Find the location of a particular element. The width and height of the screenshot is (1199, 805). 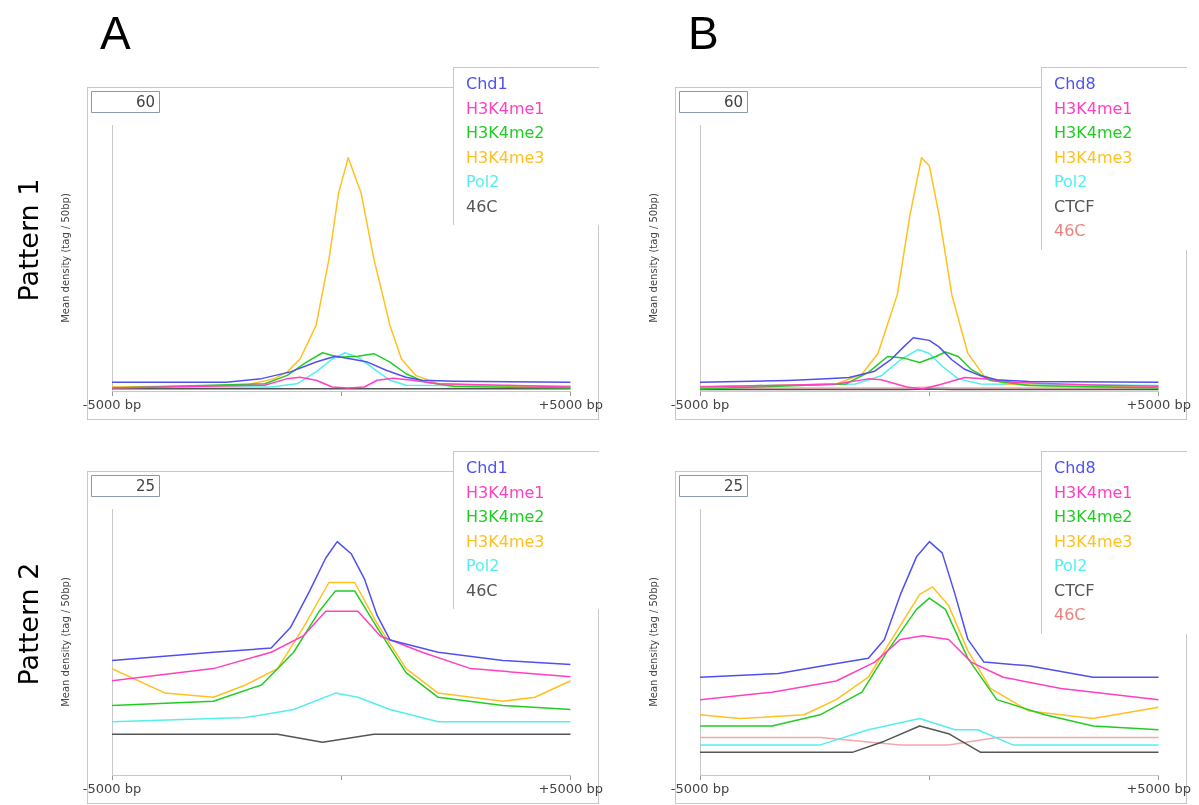

text: Pattern 2 is located at coordinates (28, 624).